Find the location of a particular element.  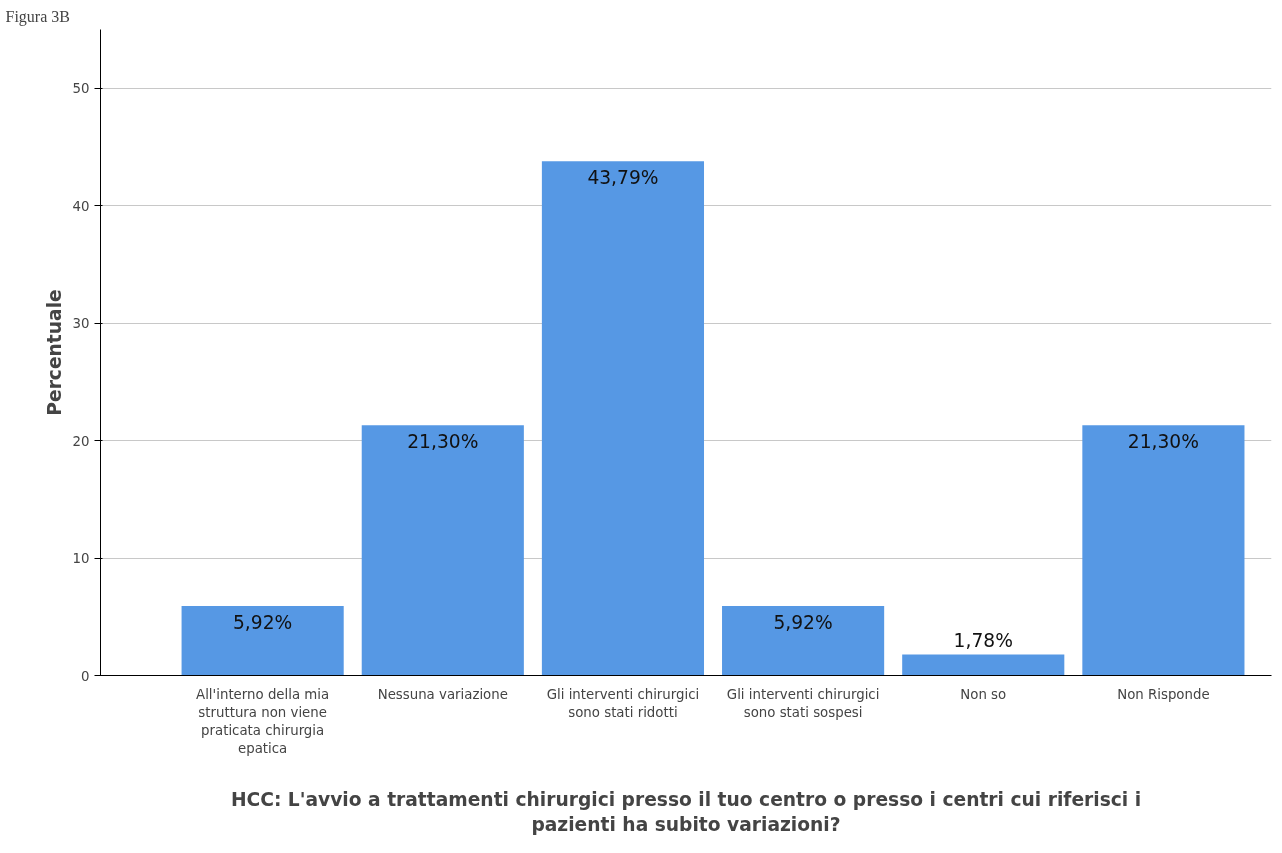

y-tick-label: 0 is located at coordinates (85, 676).